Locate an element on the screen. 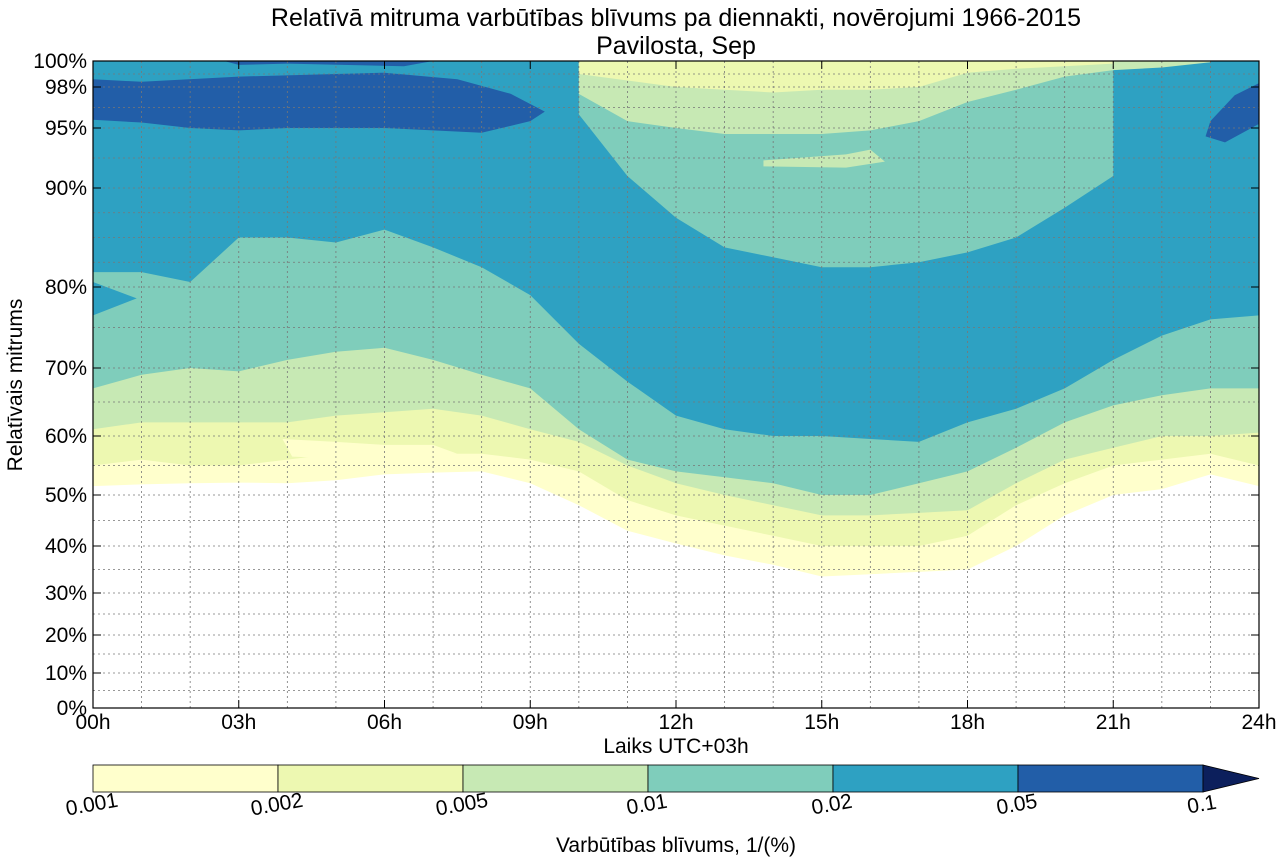  chart-subtitle: Pavilosta, Sep is located at coordinates (676, 46).